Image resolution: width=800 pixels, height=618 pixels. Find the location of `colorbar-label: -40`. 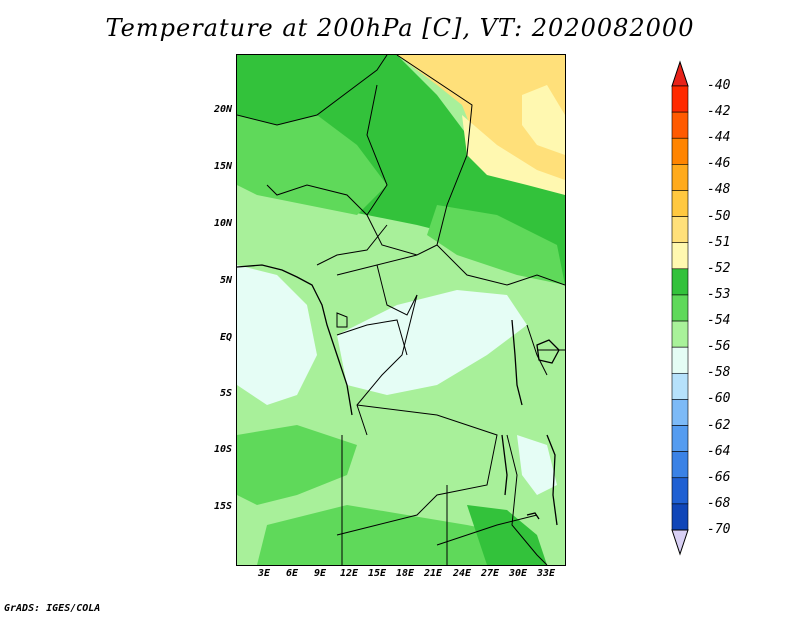

colorbar-label: -40 is located at coordinates (719, 85).